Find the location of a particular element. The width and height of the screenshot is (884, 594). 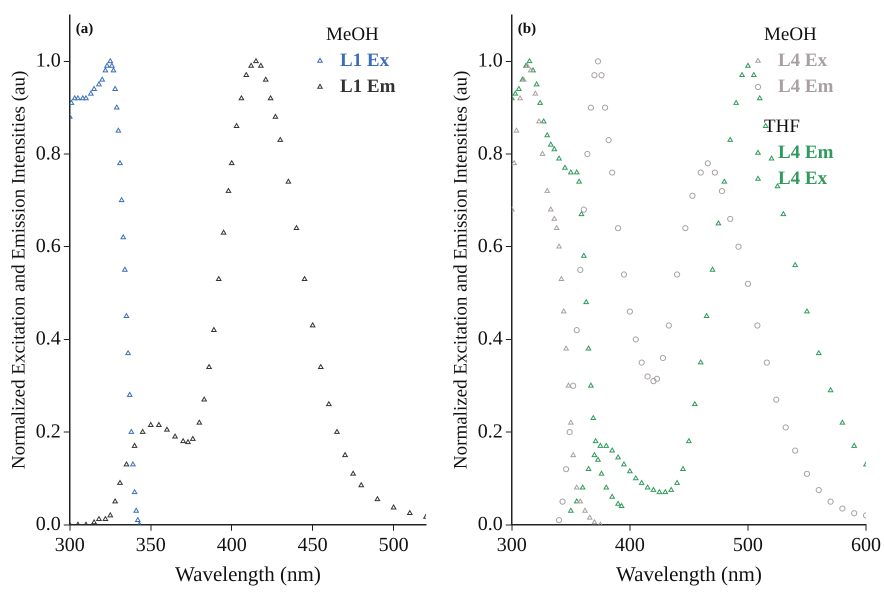

y-axis-title: Normalized Excitation and Emission Intensities (au) is located at coordinates (19, 270).